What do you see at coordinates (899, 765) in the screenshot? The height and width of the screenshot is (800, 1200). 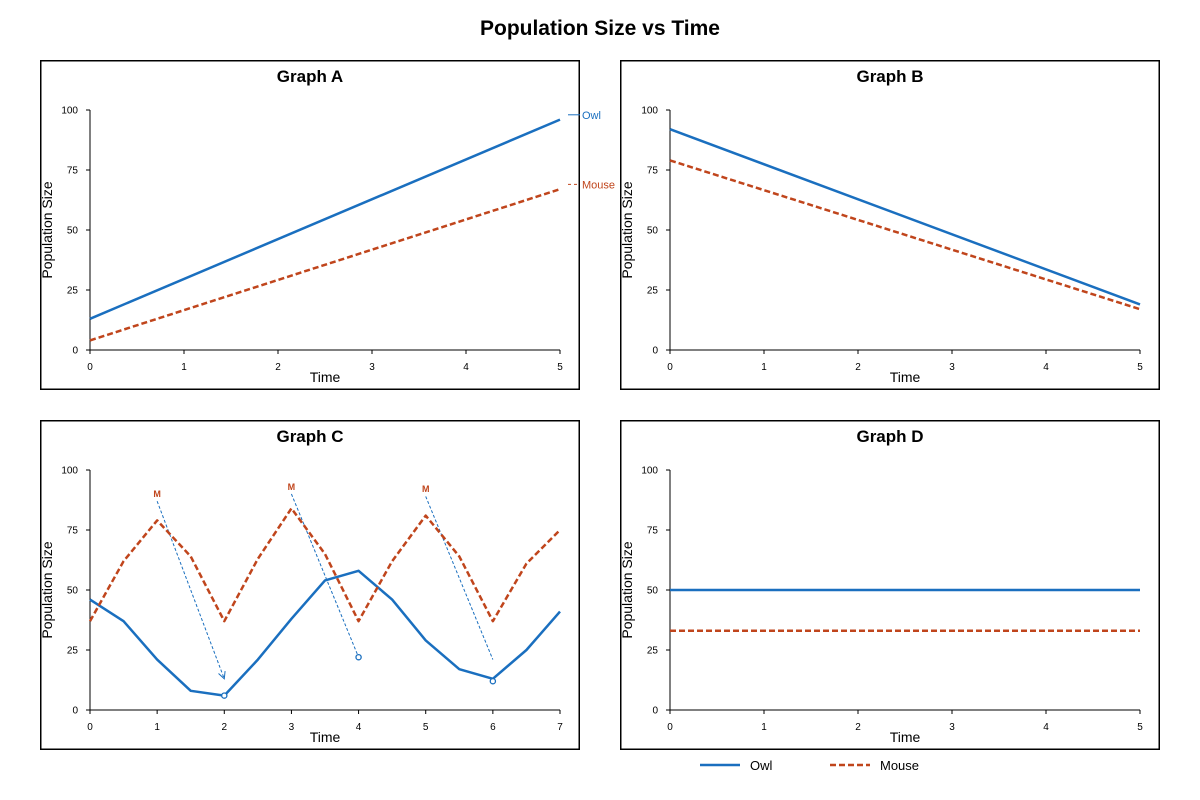 I see `legend-label-mouse: Mouse` at bounding box center [899, 765].